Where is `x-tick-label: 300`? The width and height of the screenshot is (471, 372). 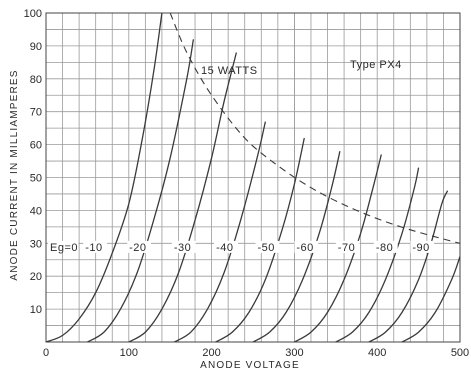
x-tick-label: 300 is located at coordinates (294, 353).